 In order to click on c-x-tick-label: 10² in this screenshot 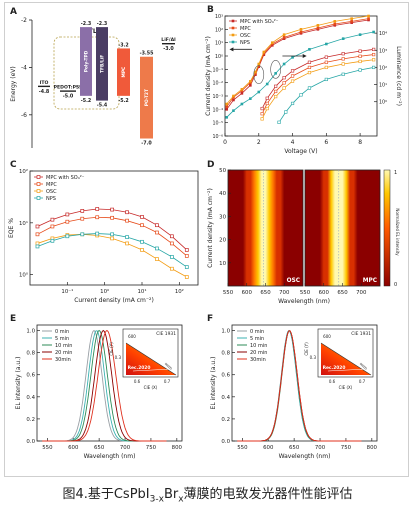, I will do `click(179, 291)`.